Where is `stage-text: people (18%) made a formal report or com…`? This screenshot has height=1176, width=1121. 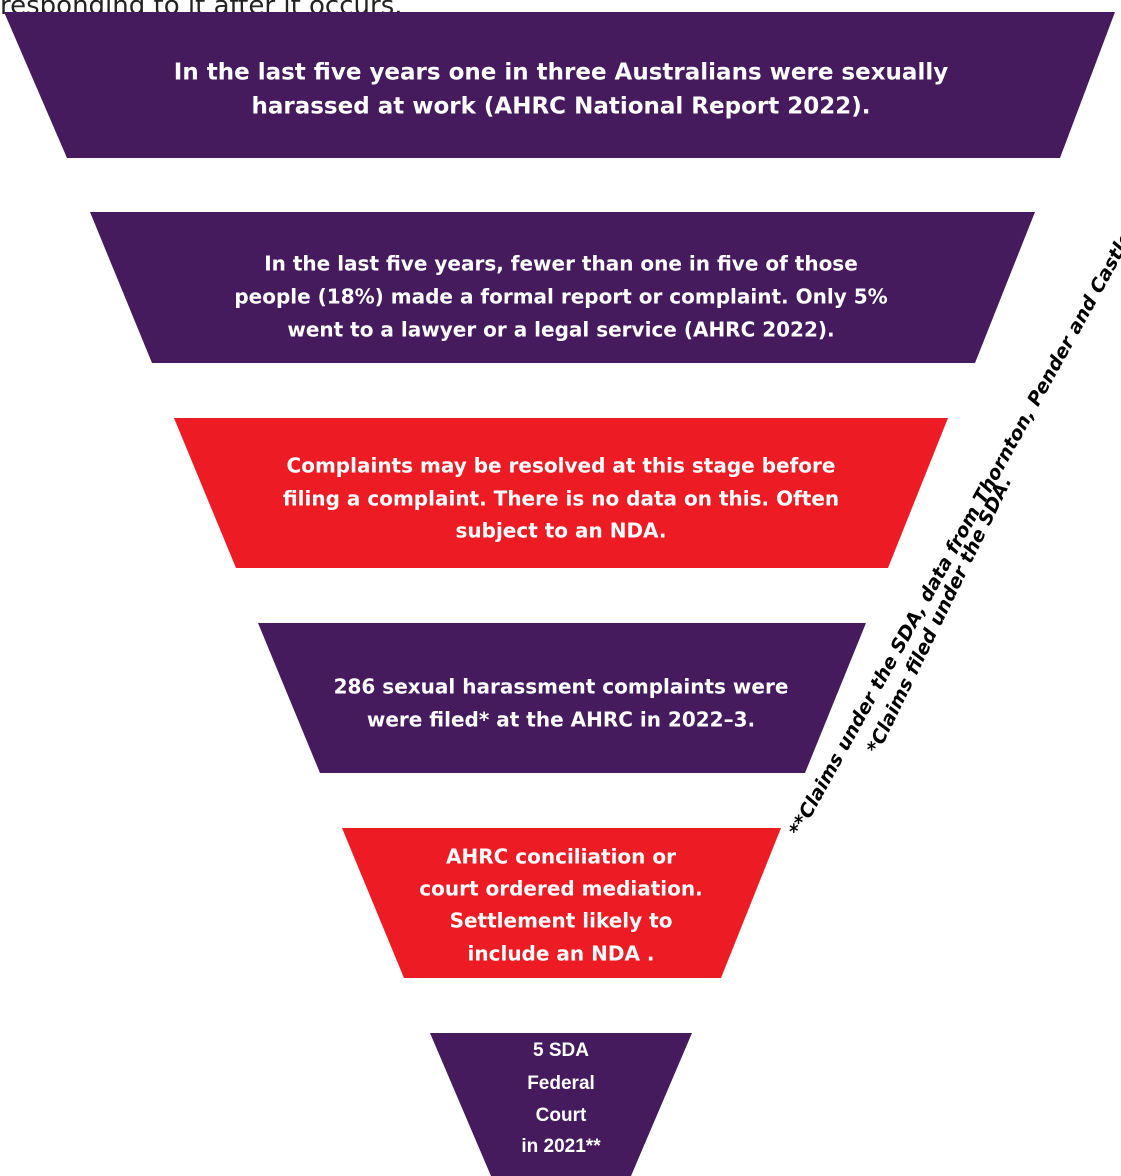
stage-text: people (18%) made a formal report or com… is located at coordinates (560, 297).